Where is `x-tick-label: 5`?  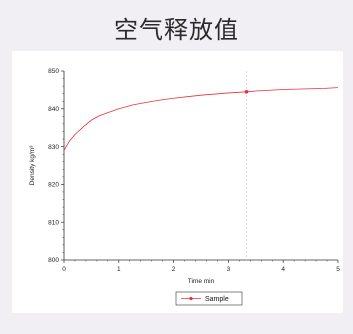 x-tick-label: 5 is located at coordinates (338, 269).